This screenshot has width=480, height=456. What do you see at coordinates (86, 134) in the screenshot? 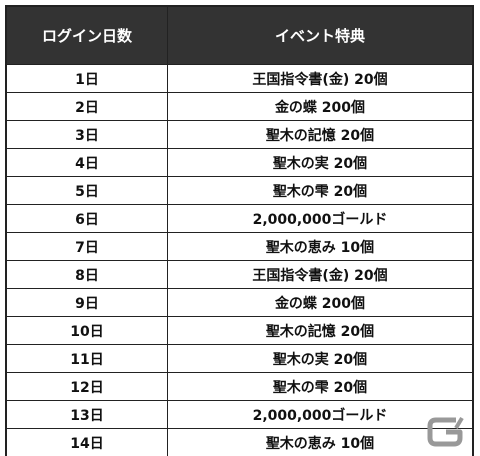
I see `day-cell: 3日` at bounding box center [86, 134].